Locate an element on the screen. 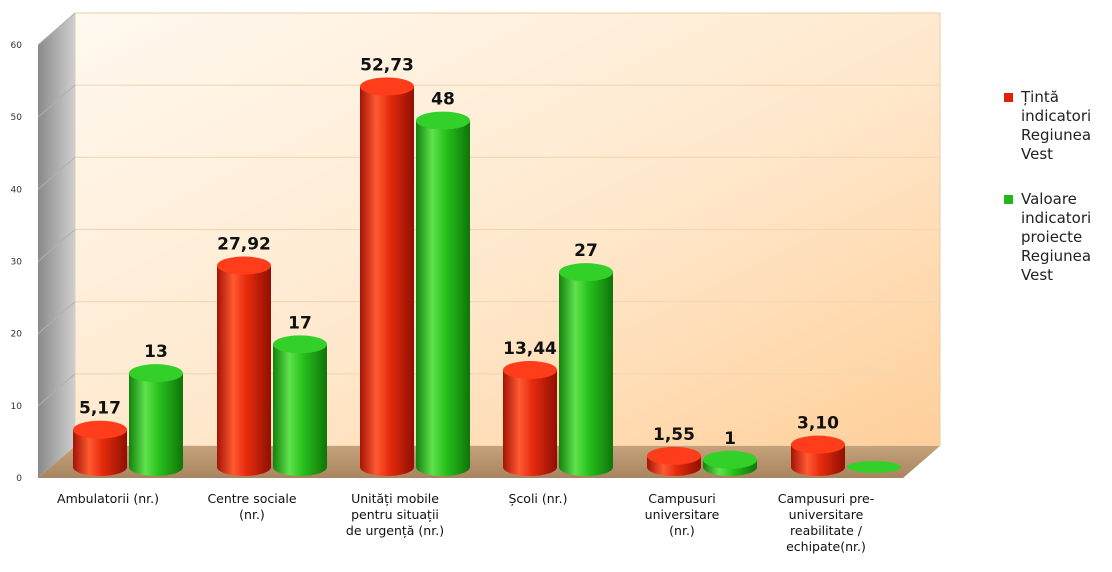  y-tick-label: 0 is located at coordinates (19, 479).